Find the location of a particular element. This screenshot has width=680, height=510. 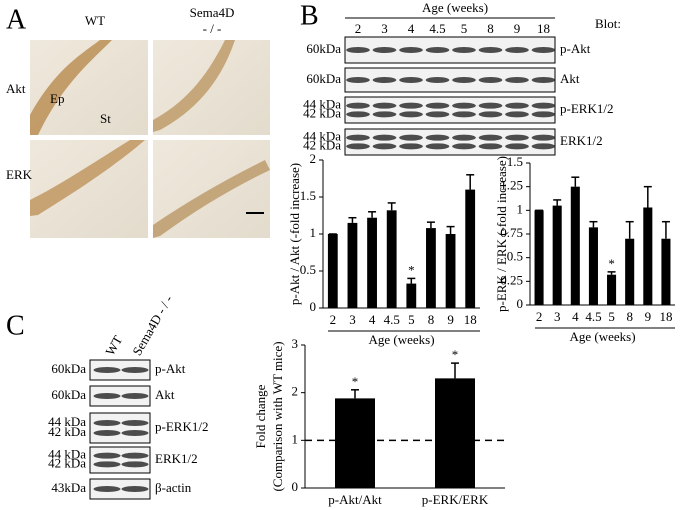

x-tick-label: p-Akt/Akt is located at coordinates (355, 499).